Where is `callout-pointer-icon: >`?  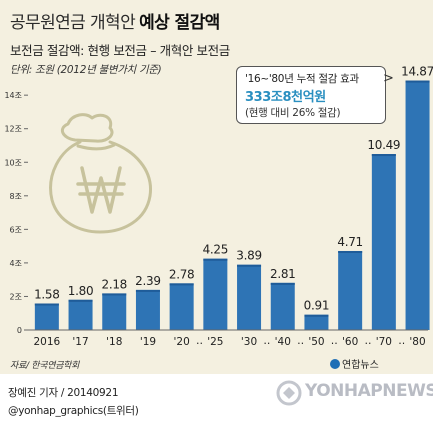
callout-pointer-icon: > is located at coordinates (388, 78).